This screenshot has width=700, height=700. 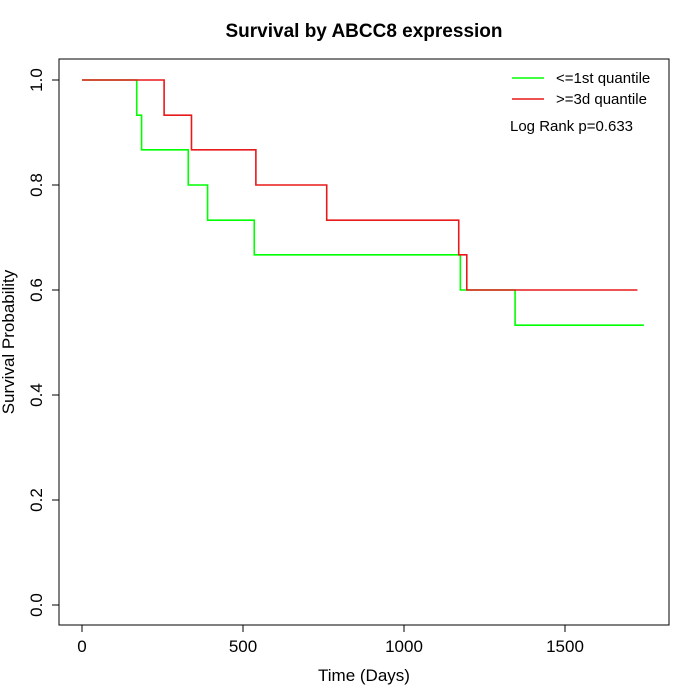 I want to click on x-axis: 0 500 1000 1500, so click(x=330, y=640).